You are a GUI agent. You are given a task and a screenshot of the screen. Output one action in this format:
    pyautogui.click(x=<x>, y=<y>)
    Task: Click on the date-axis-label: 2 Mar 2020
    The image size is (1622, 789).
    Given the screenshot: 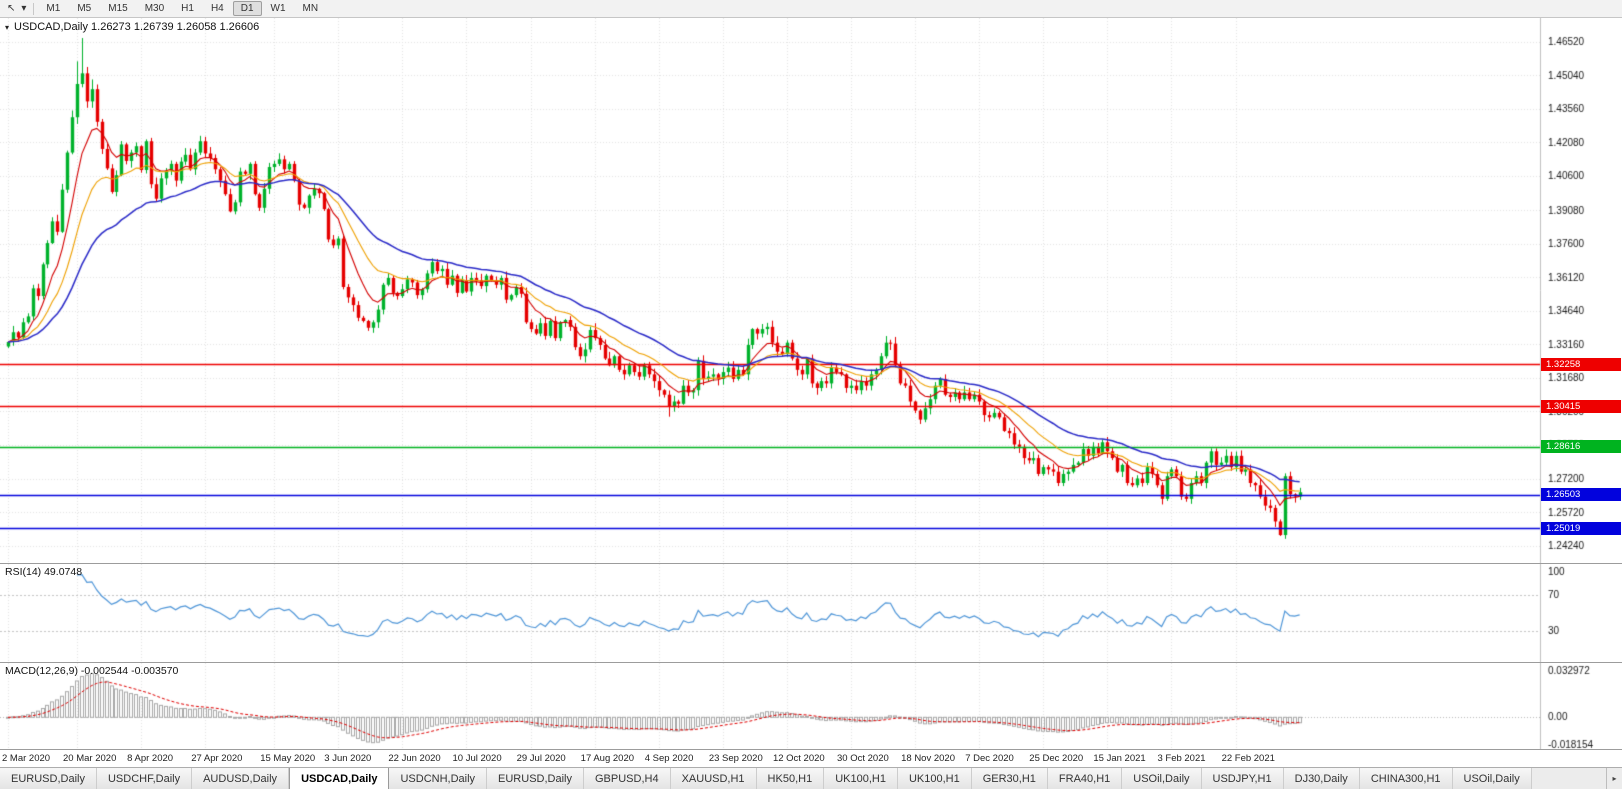 What is the action you would take?
    pyautogui.click(x=26, y=758)
    